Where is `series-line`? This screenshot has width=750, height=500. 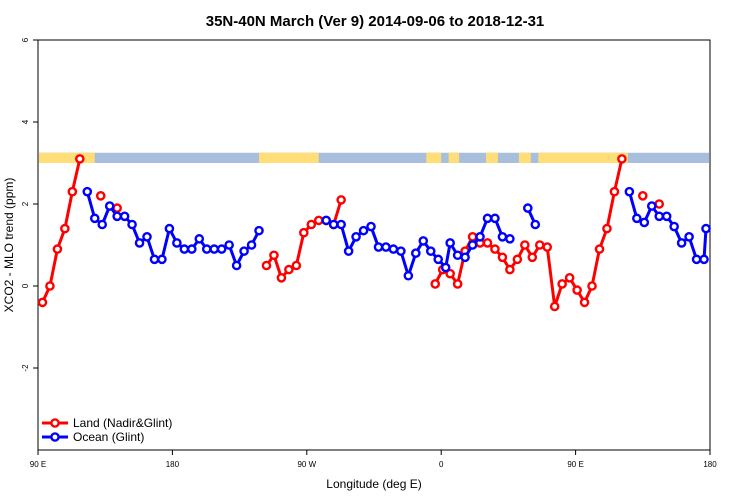
series-line is located at coordinates (304, 239).